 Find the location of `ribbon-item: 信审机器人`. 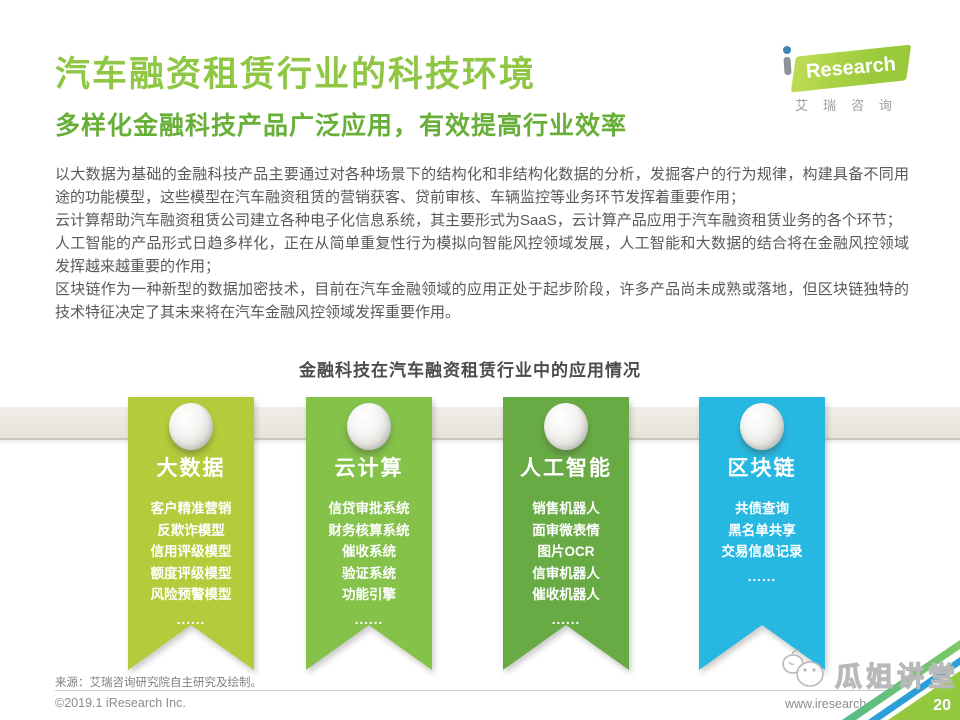

ribbon-item: 信审机器人 is located at coordinates (566, 573).